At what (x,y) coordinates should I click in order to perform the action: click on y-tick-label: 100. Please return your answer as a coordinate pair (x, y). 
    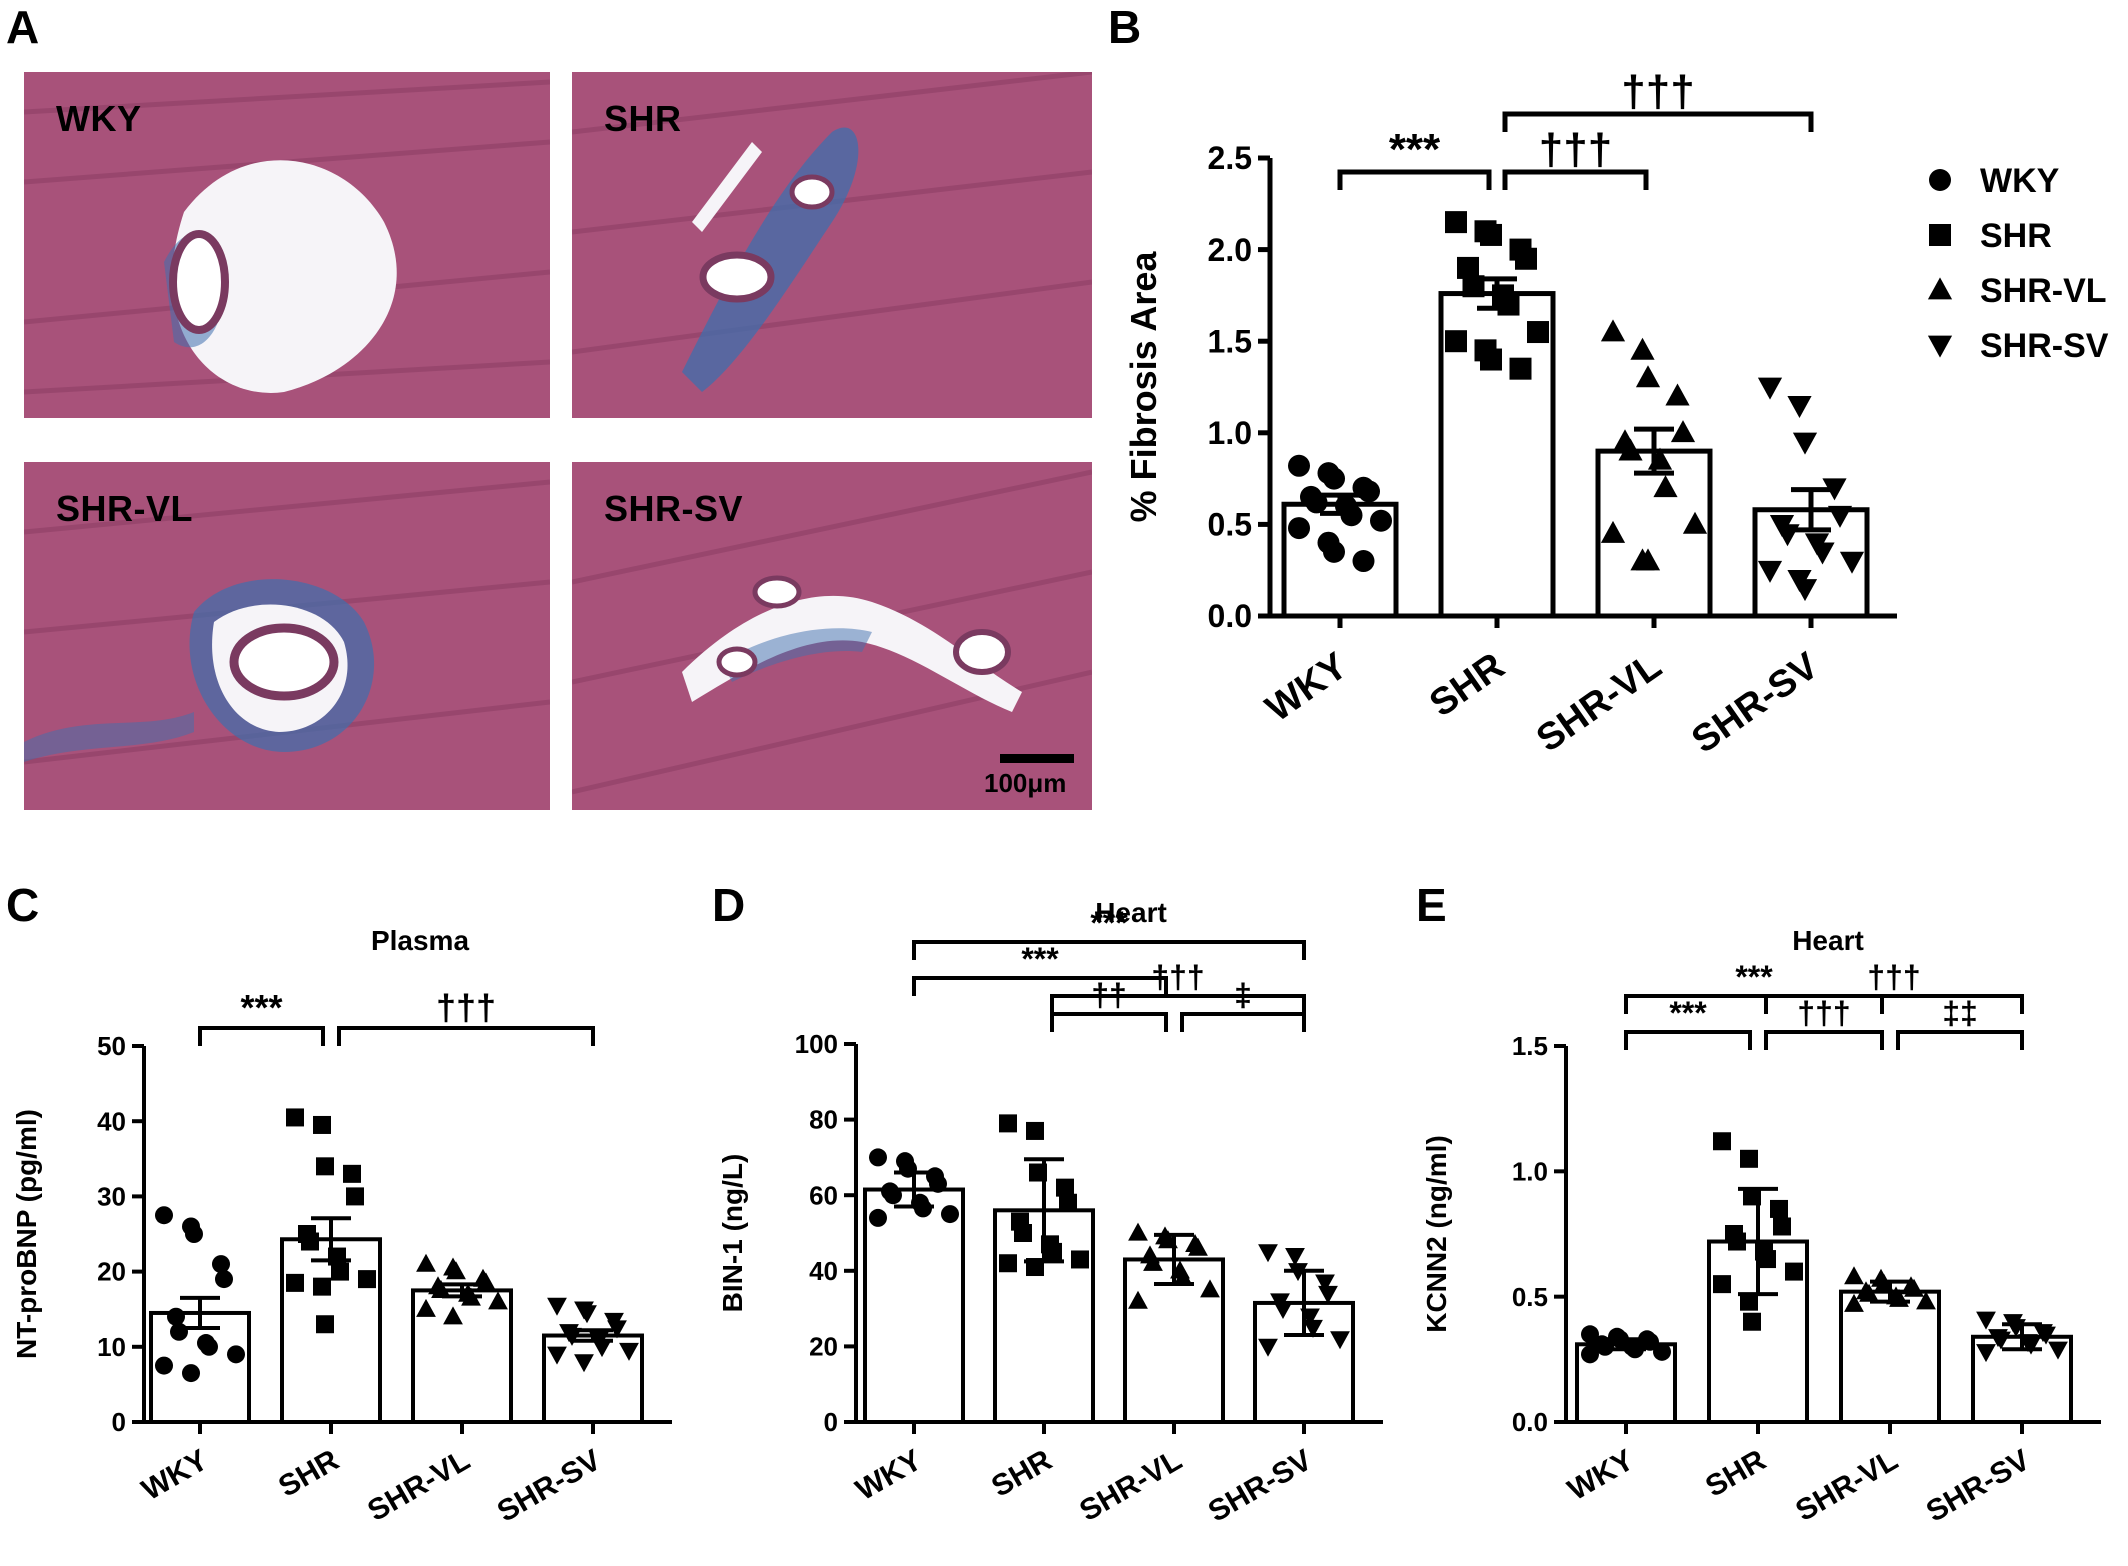
    Looking at the image, I should click on (816, 1044).